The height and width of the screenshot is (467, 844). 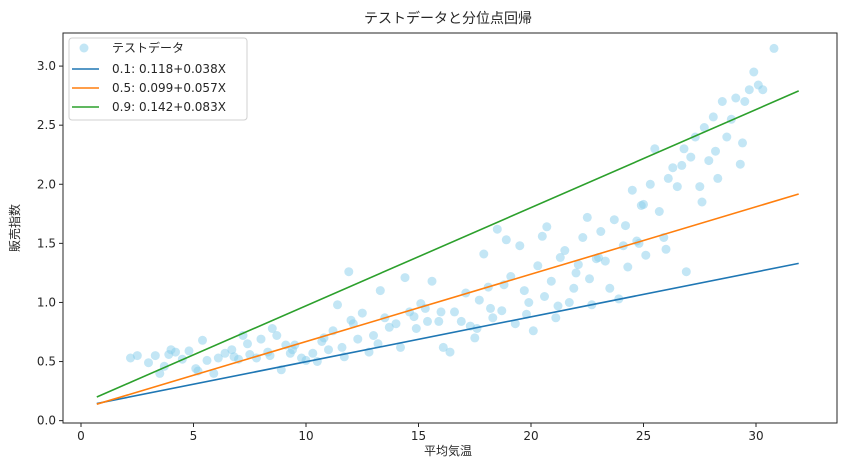 I want to click on y-tick-label: 1.0, so click(x=46, y=302).